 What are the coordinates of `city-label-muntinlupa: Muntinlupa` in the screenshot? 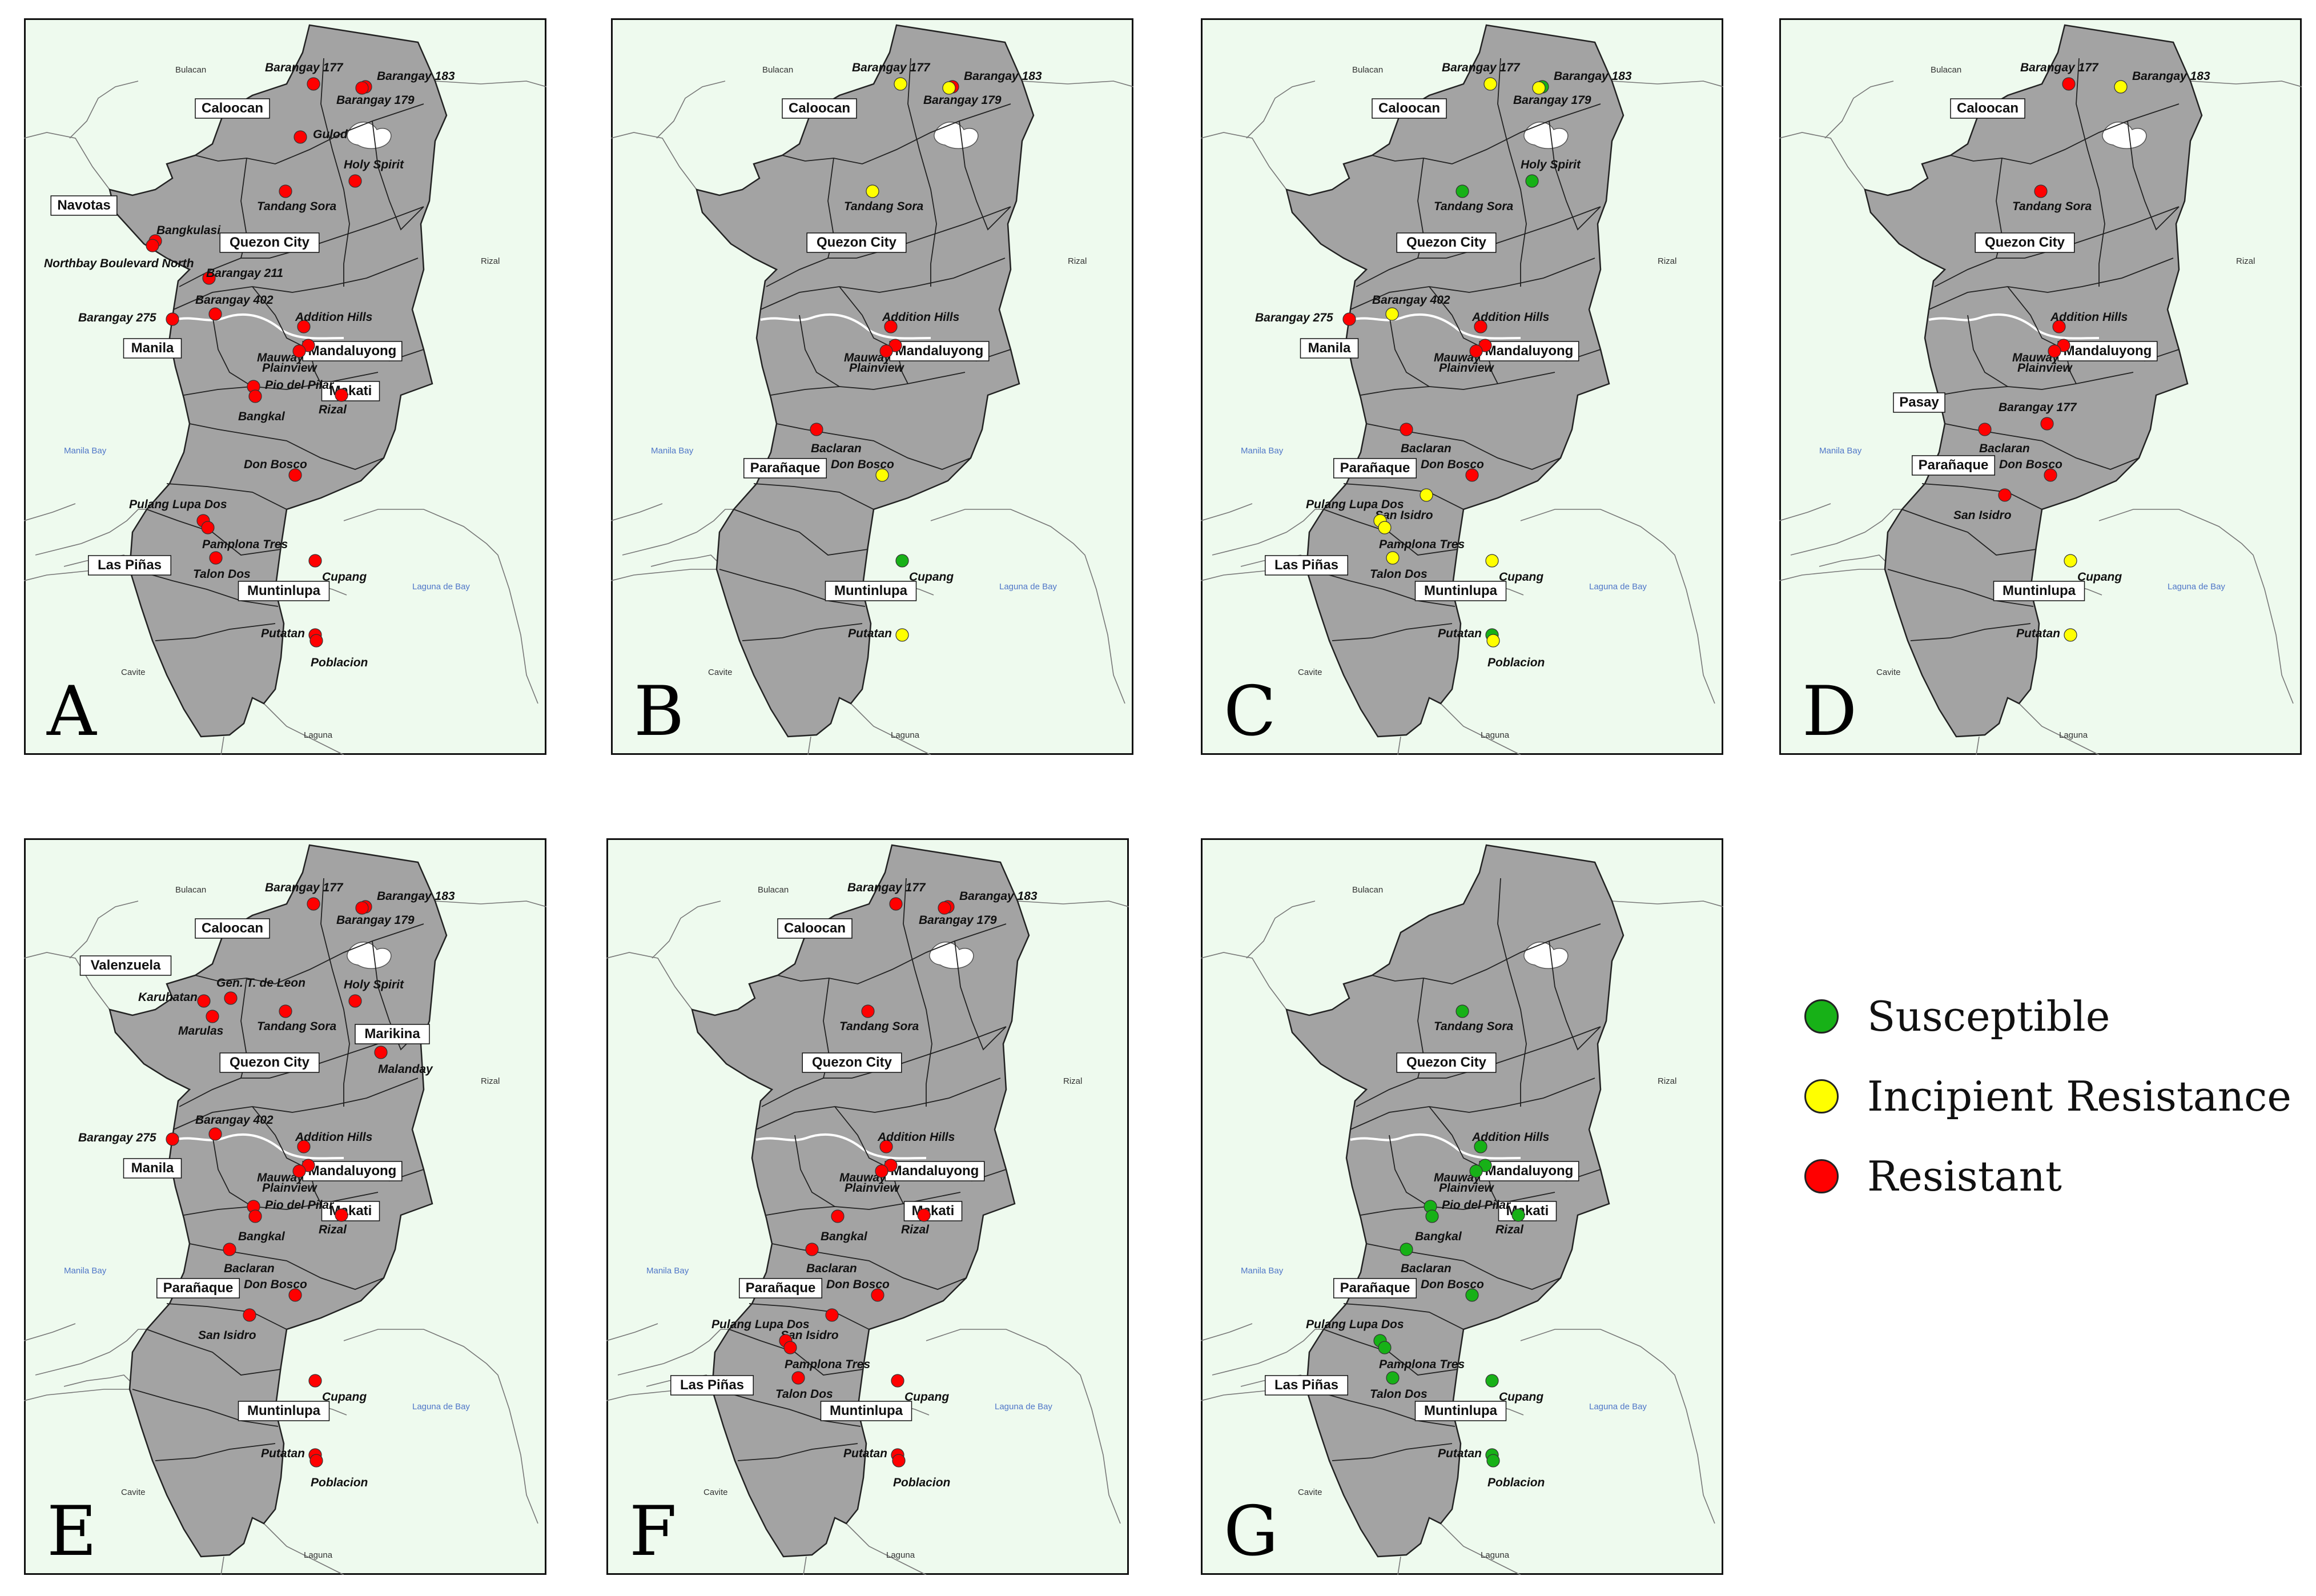 It's located at (1461, 1410).